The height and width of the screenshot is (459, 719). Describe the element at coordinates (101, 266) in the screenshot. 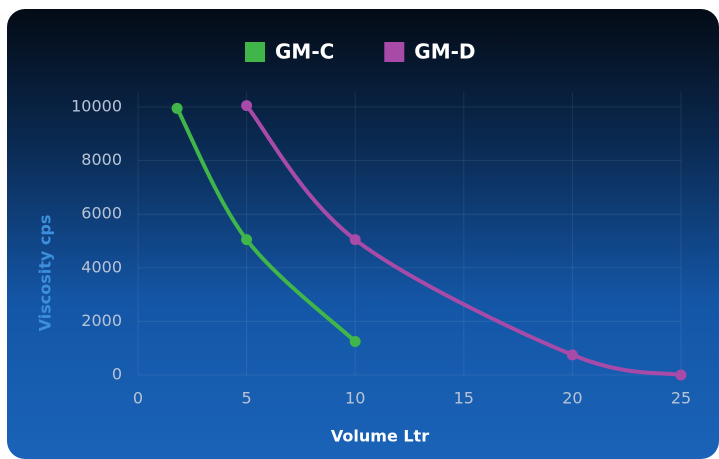

I see `y-tick-label: 4000` at that location.